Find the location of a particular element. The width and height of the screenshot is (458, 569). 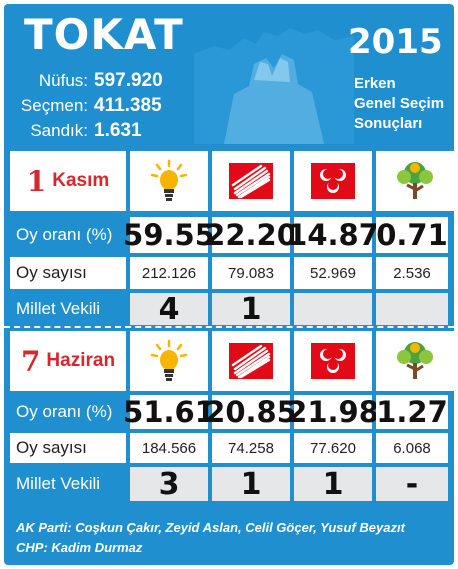

votes-cell: 74.258 is located at coordinates (251, 448).